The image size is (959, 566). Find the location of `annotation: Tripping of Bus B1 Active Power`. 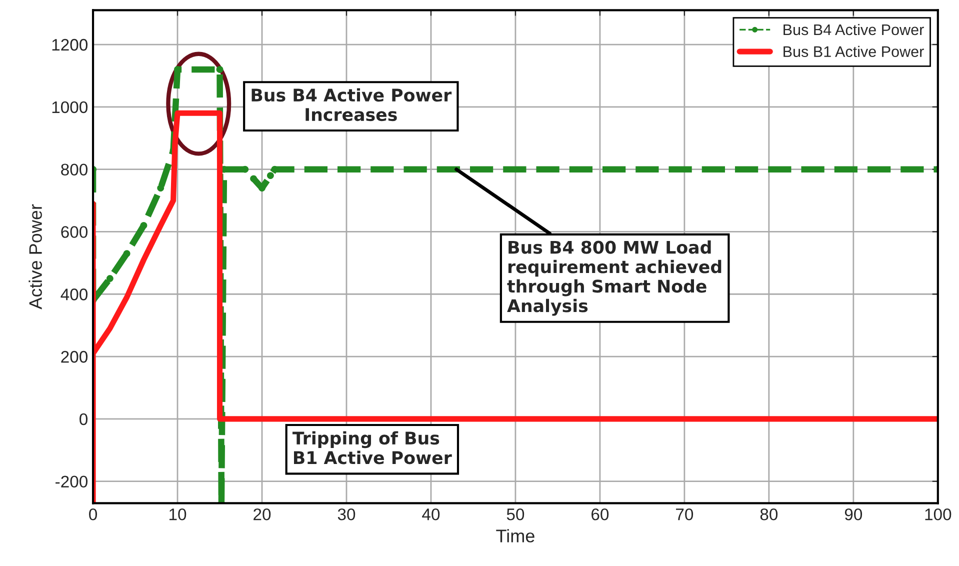

annotation: Tripping of Bus B1 Active Power is located at coordinates (372, 447).